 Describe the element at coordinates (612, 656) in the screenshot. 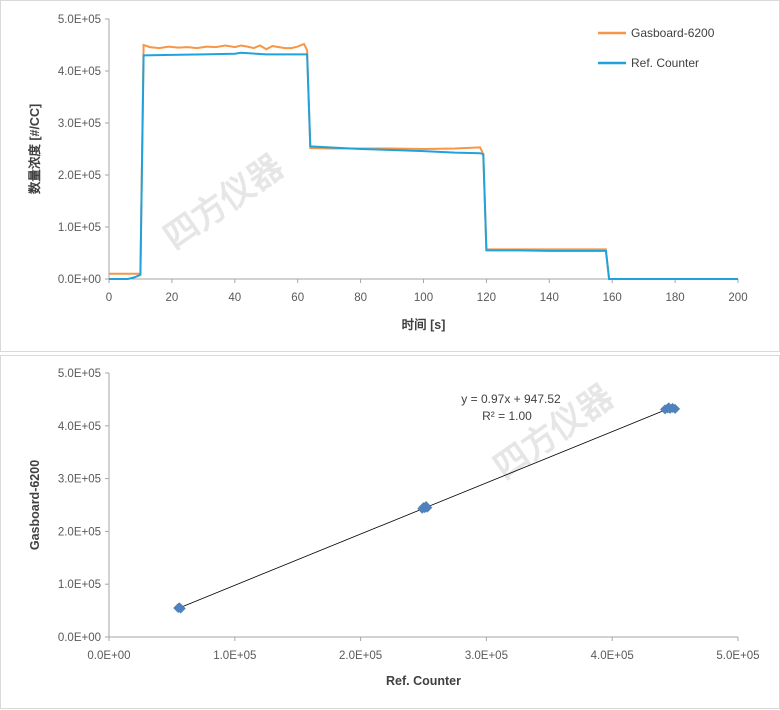

I see `x-tick-label: 4.0E+05` at that location.